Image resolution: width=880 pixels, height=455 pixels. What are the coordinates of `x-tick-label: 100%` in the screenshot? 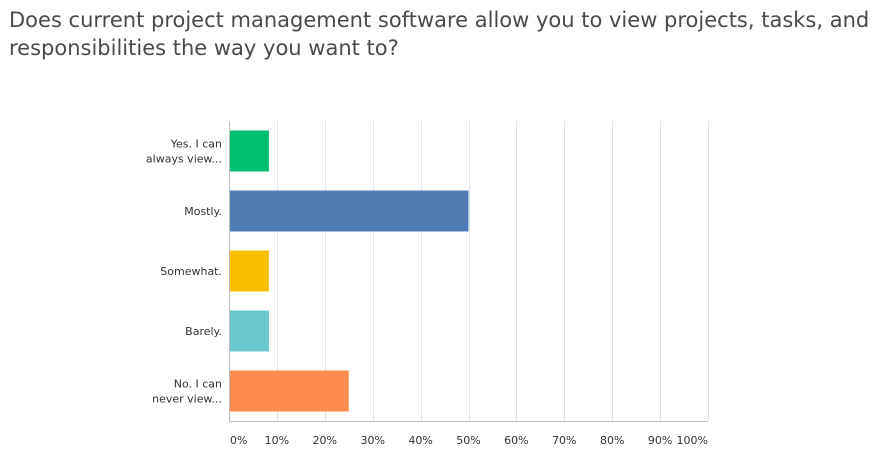 It's located at (692, 440).